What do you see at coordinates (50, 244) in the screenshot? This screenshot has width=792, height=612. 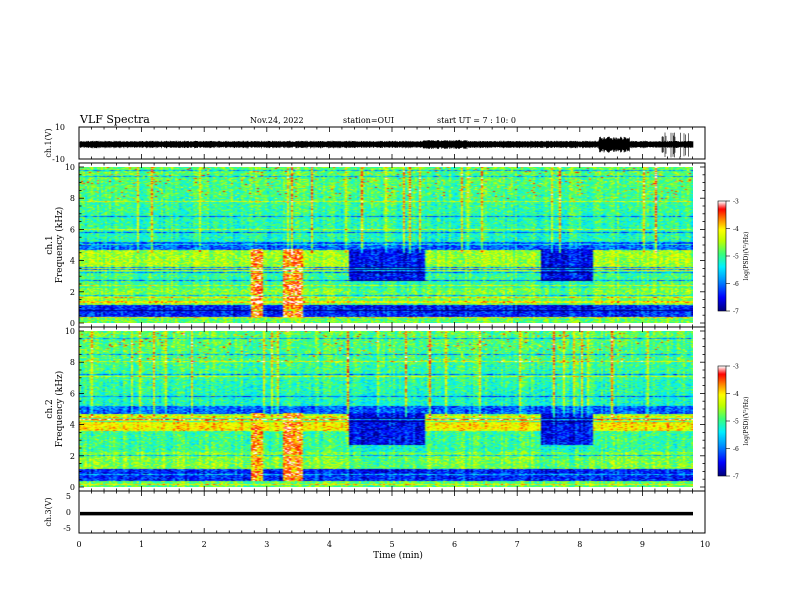 I see `spec1-channel-label: ch.1` at bounding box center [50, 244].